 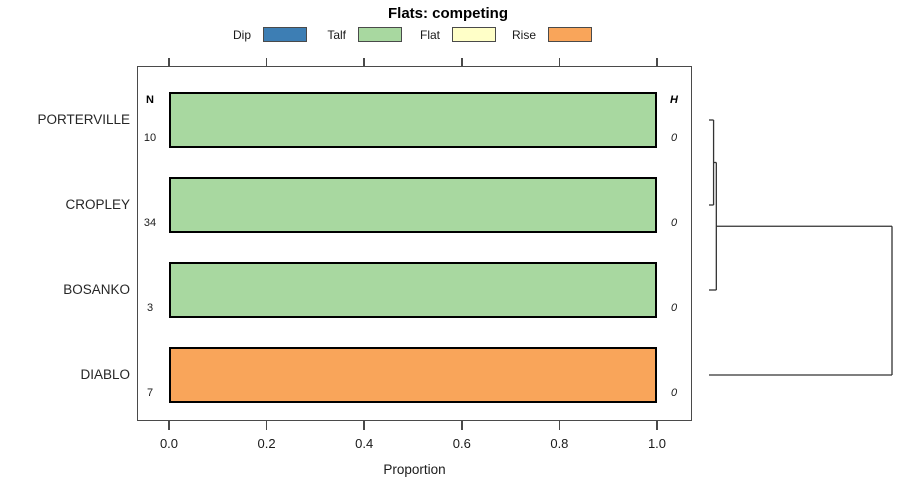 I want to click on legend-label: Rise, so click(x=523, y=34).